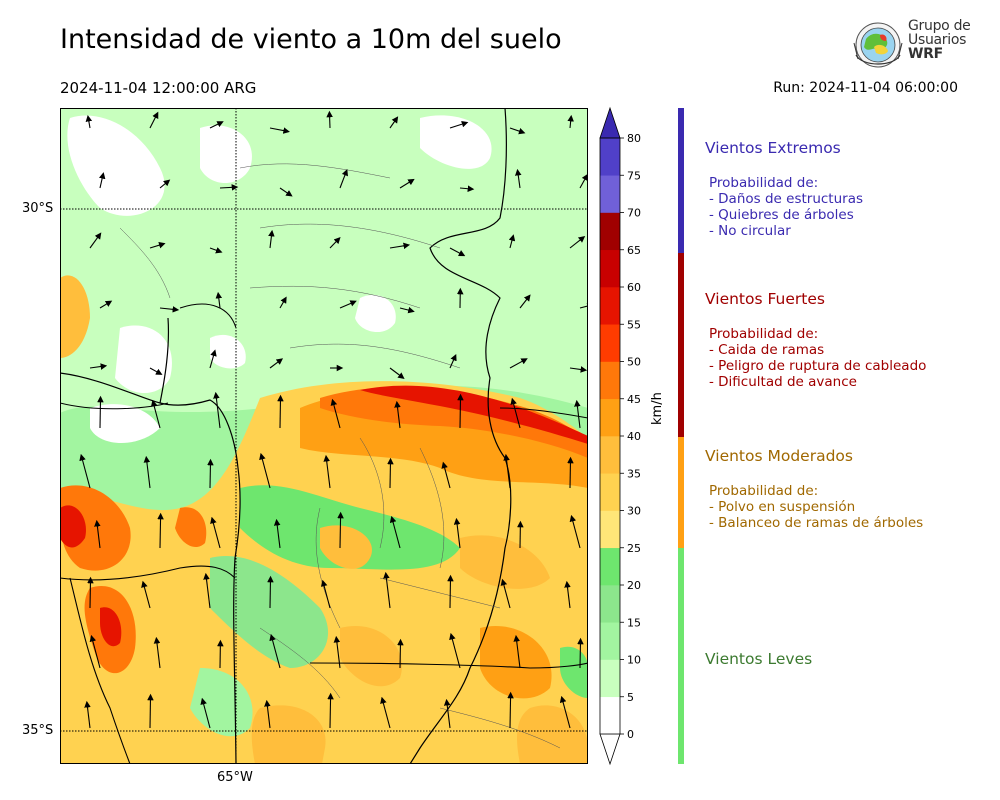  I want to click on lon-label-65w: 65°W, so click(235, 777).